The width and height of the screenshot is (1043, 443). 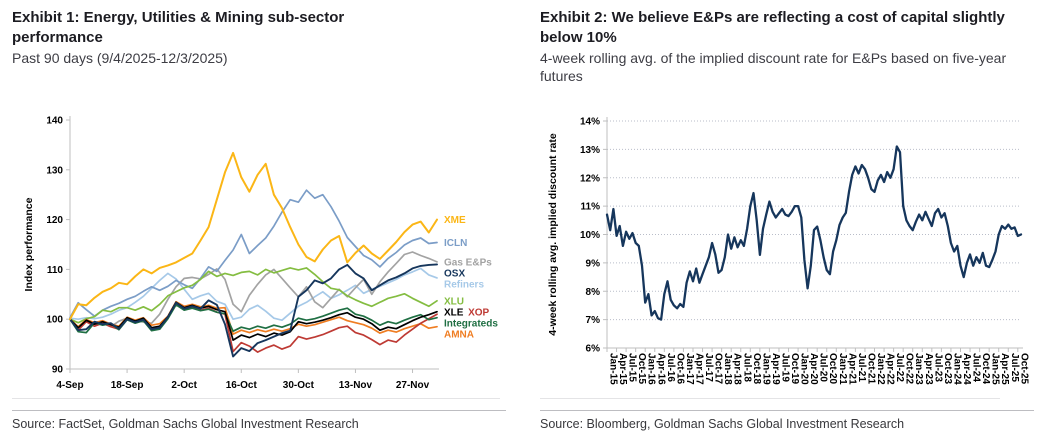 I want to click on series-label-Refiners: Refiners, so click(x=464, y=284).